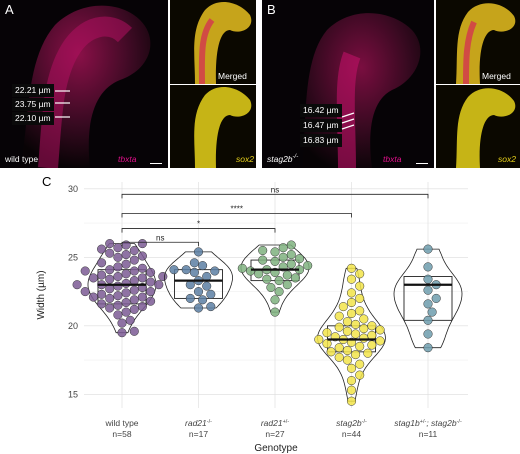  I want to click on y-tick-label: 15, so click(73, 394).